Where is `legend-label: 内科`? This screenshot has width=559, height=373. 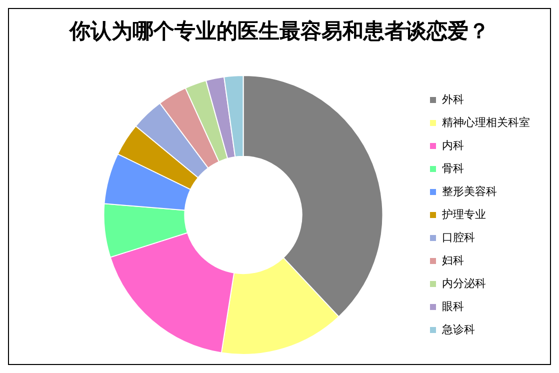
legend-label: 内科 is located at coordinates (453, 145).